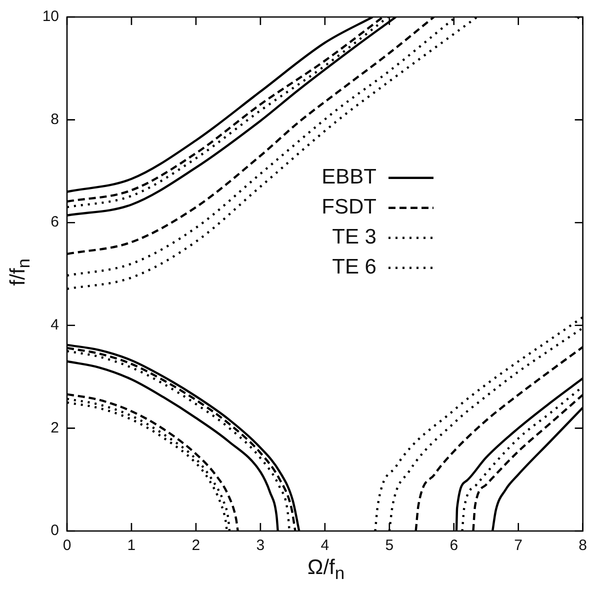  Describe the element at coordinates (67, 545) in the screenshot. I see `x-tick-label: 0` at that location.